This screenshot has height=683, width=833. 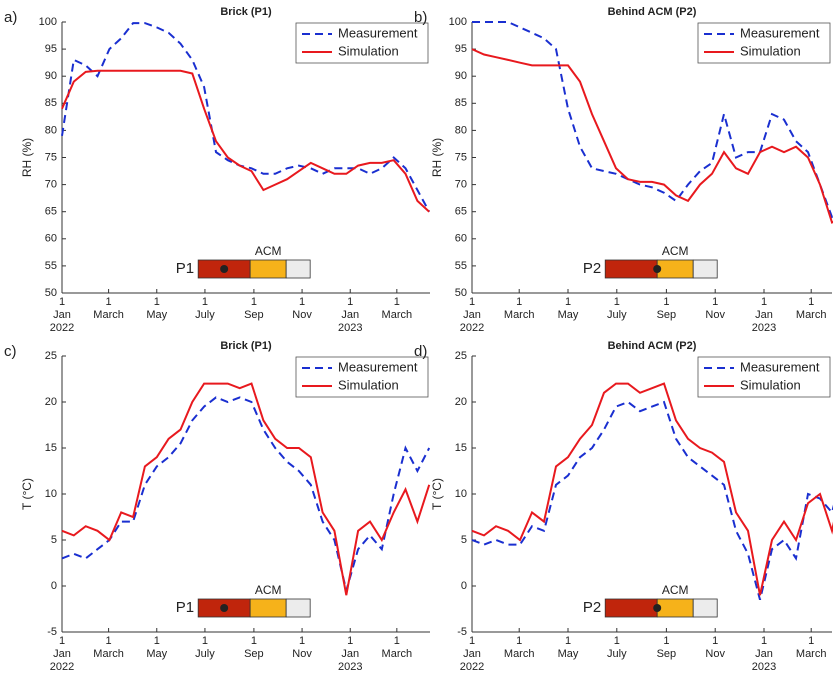 I want to click on y-tick-label: 70, so click(x=51, y=185).